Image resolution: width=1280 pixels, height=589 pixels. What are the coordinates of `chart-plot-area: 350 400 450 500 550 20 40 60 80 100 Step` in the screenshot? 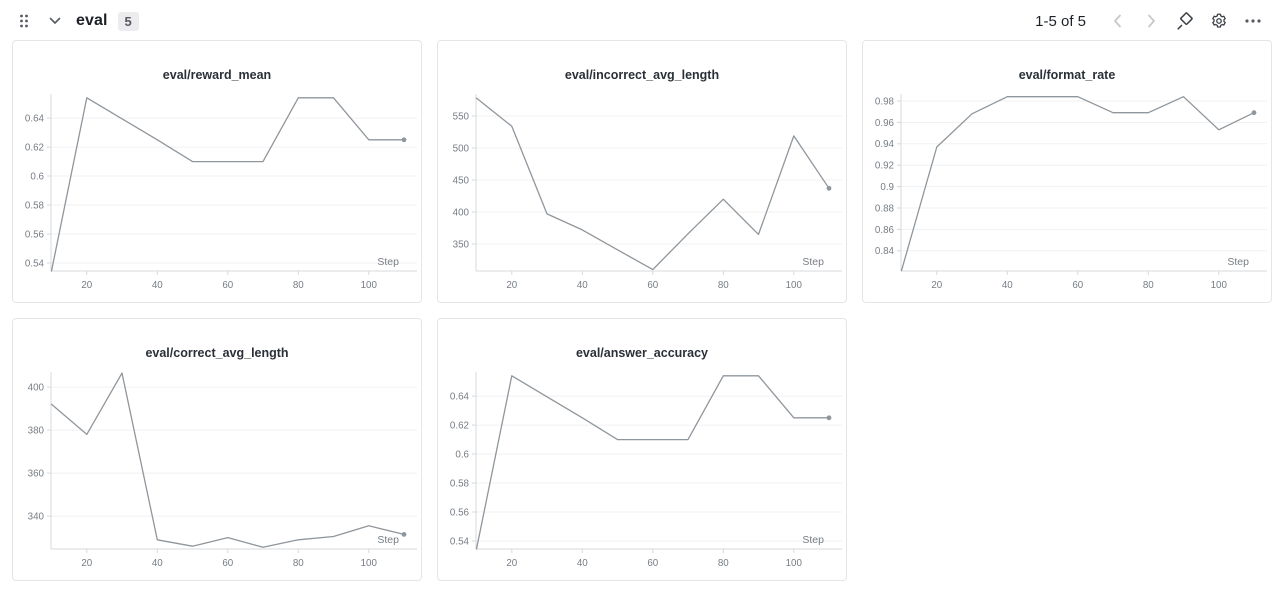 It's located at (642, 194).